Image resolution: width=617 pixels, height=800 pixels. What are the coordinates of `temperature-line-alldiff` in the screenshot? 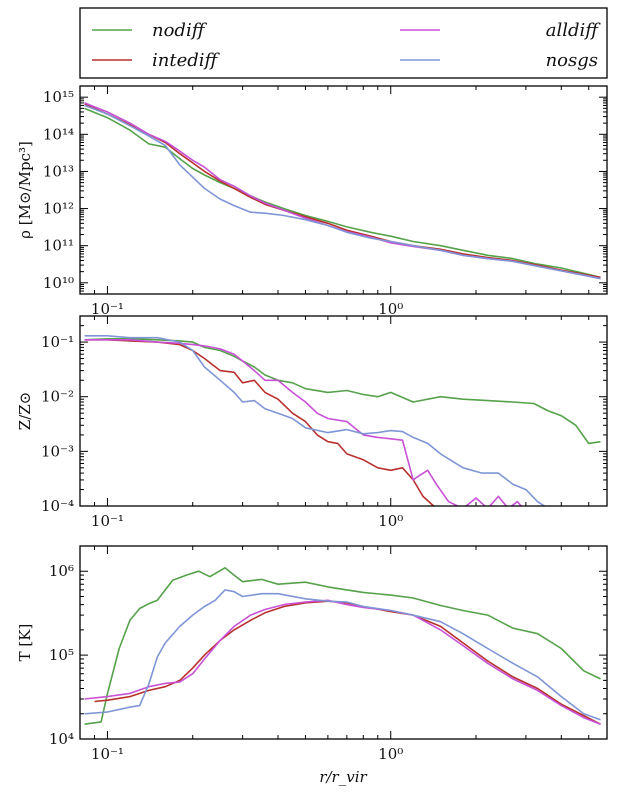 It's located at (342, 662).